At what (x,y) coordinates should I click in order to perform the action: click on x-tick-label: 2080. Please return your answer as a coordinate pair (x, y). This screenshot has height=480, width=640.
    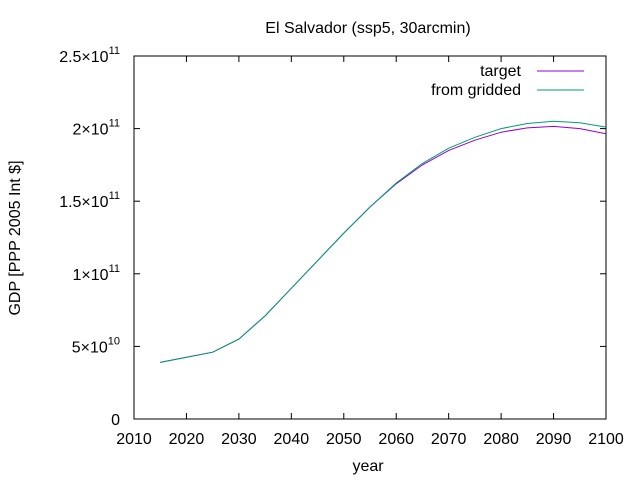
    Looking at the image, I should click on (501, 439).